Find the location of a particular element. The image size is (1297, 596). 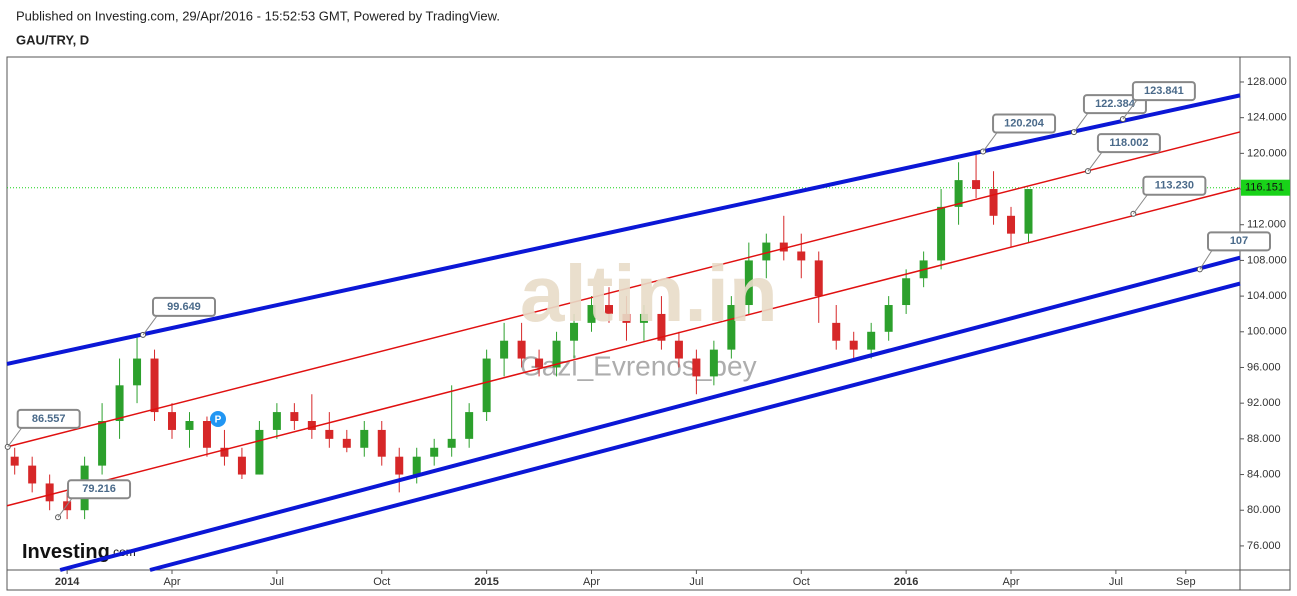

annotation-label: 86.557 is located at coordinates (49, 419).